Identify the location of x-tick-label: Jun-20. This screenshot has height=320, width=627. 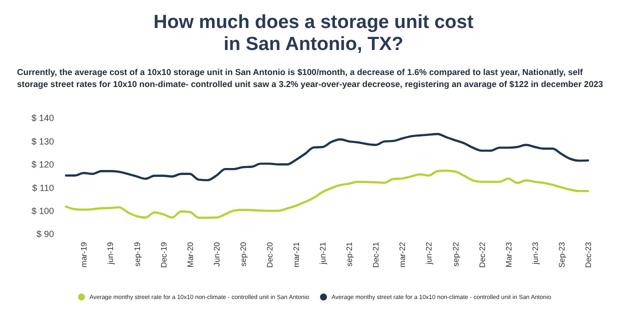
(217, 253).